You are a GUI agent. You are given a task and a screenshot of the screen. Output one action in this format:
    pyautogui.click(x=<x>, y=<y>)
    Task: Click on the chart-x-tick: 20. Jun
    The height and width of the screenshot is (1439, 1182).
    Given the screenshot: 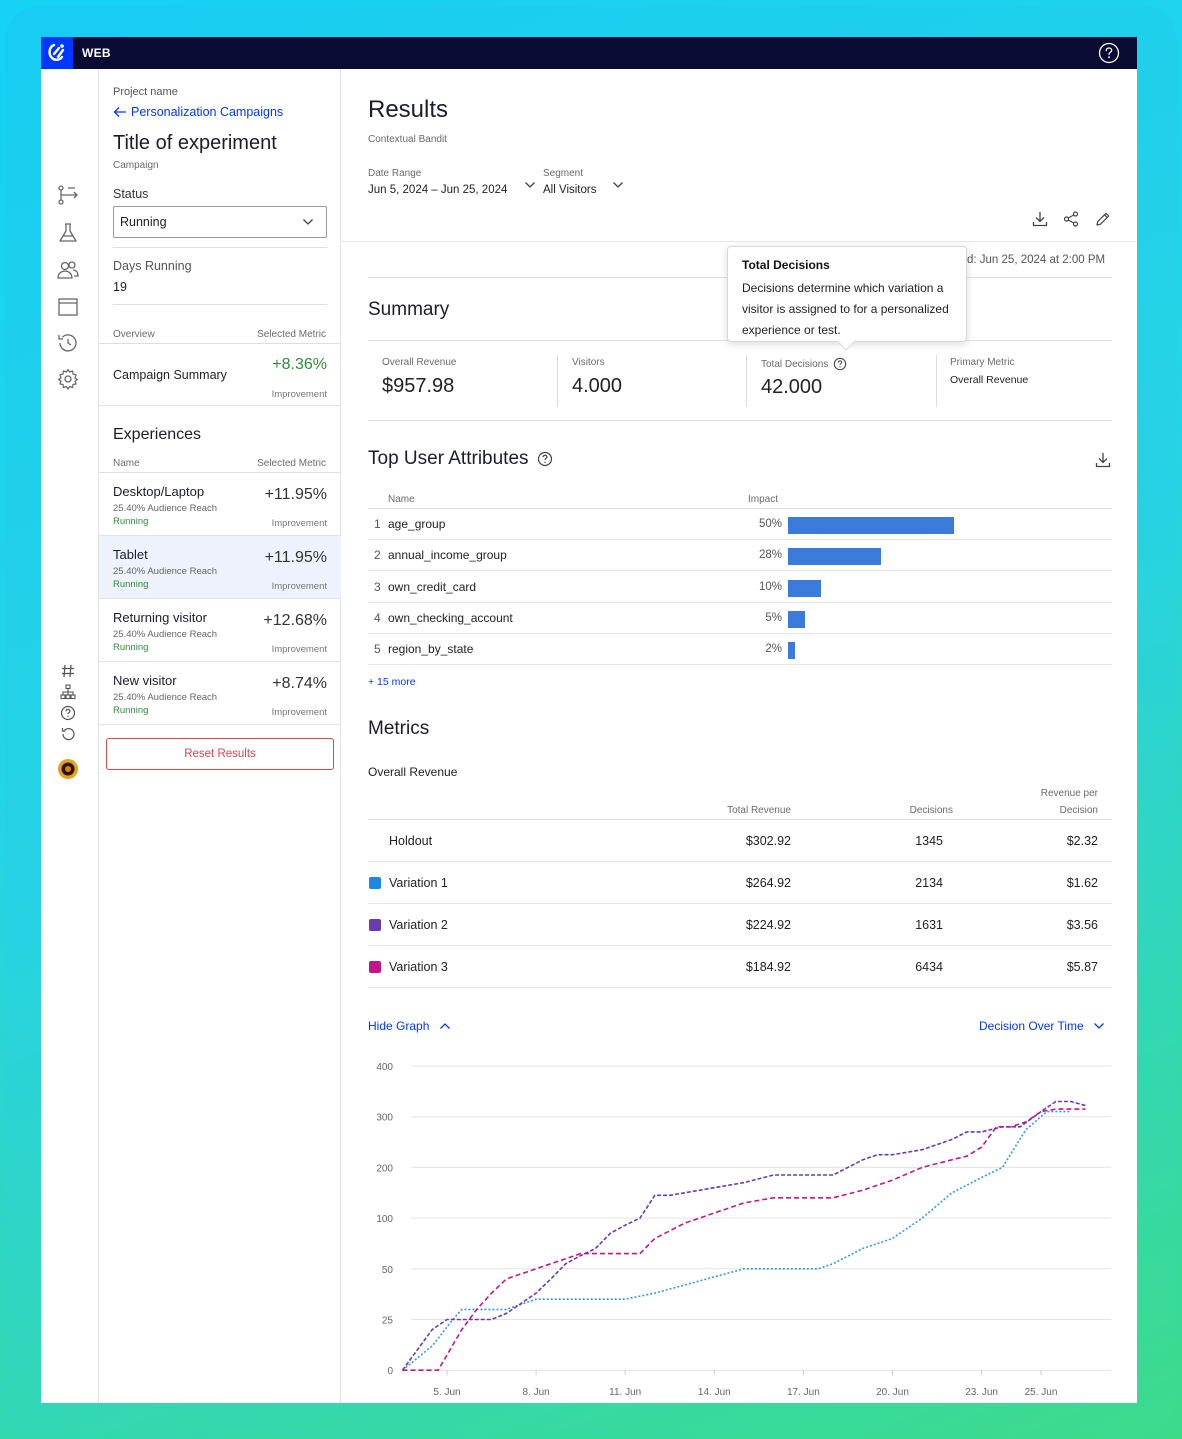 What is the action you would take?
    pyautogui.click(x=892, y=1392)
    